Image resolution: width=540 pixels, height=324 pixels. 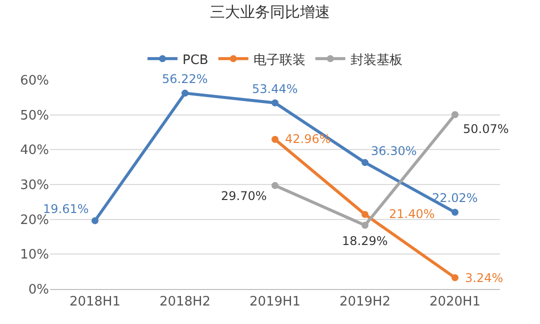 What do you see at coordinates (455, 302) in the screenshot?
I see `x-tick-label: 2020H1` at bounding box center [455, 302].